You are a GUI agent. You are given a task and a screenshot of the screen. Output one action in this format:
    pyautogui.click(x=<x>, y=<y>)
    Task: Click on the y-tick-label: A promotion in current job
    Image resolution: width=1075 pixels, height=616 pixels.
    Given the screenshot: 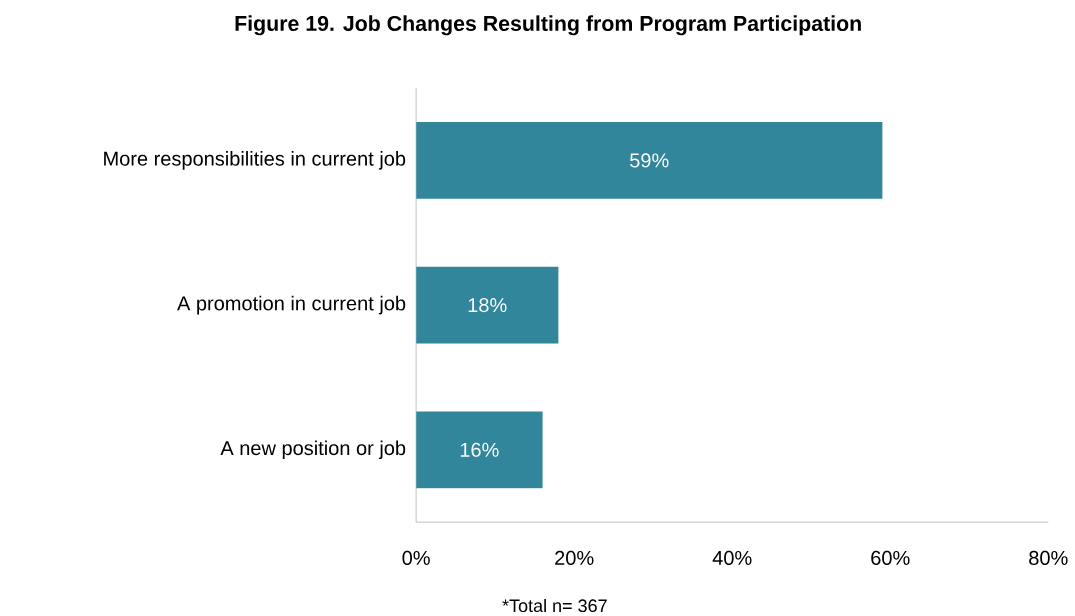 What is the action you would take?
    pyautogui.click(x=291, y=305)
    